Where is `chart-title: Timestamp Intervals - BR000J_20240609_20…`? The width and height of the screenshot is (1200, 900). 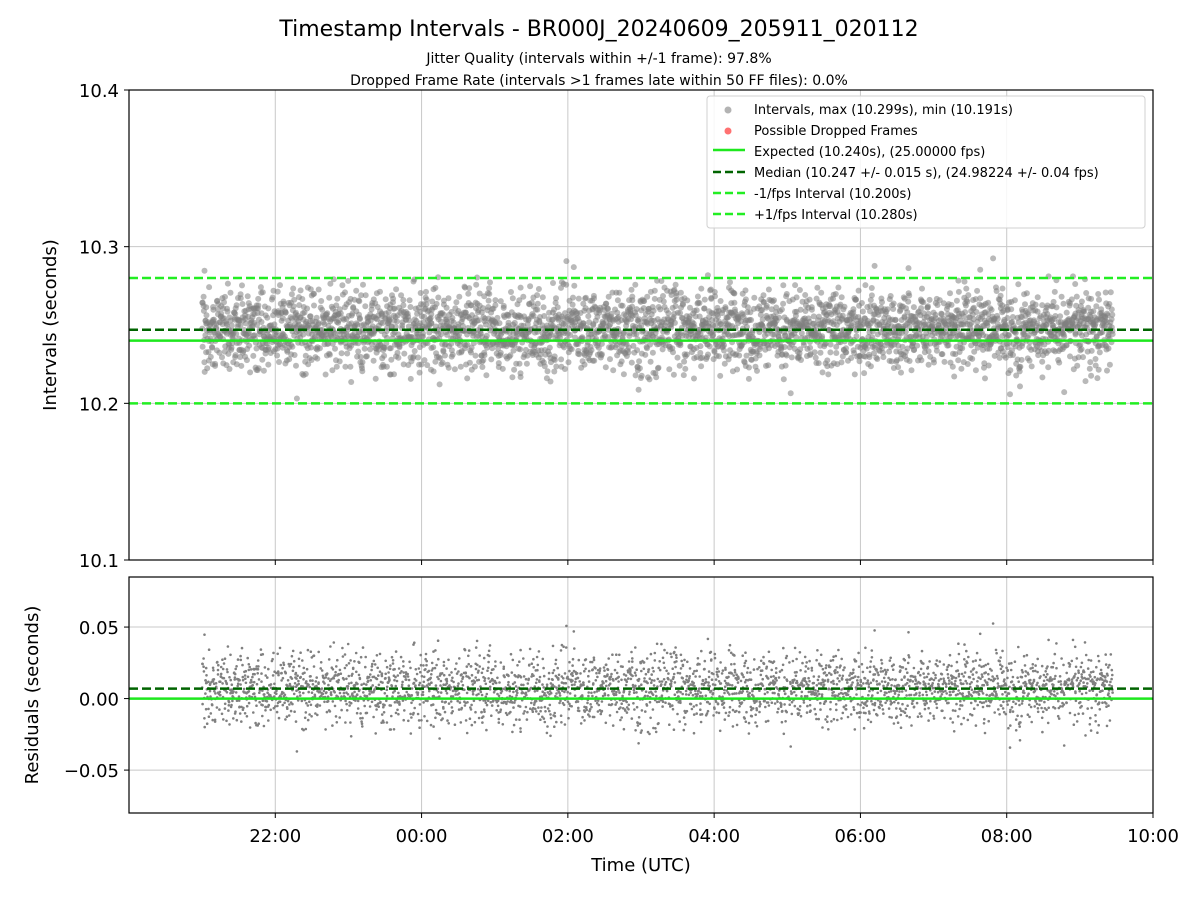
chart-title: Timestamp Intervals - BR000J_20240609_20… is located at coordinates (598, 29).